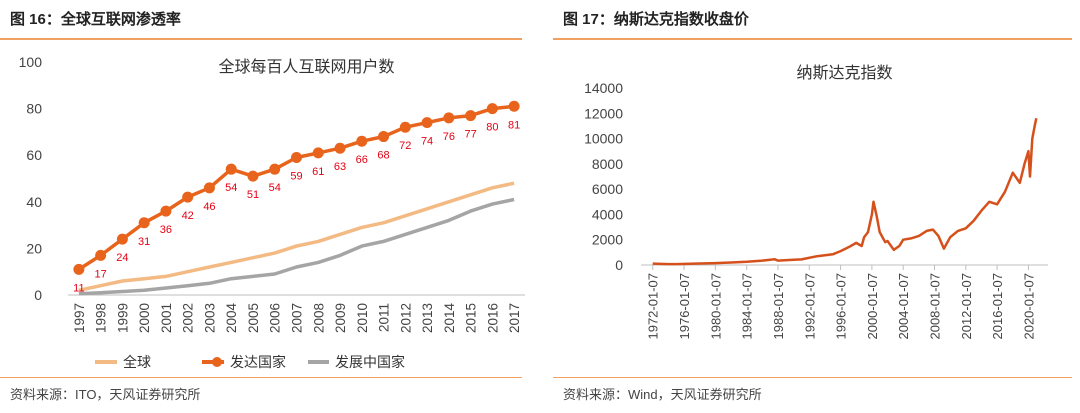  Describe the element at coordinates (653, 306) in the screenshot. I see `x-tick-label: 1972-01-07` at that location.